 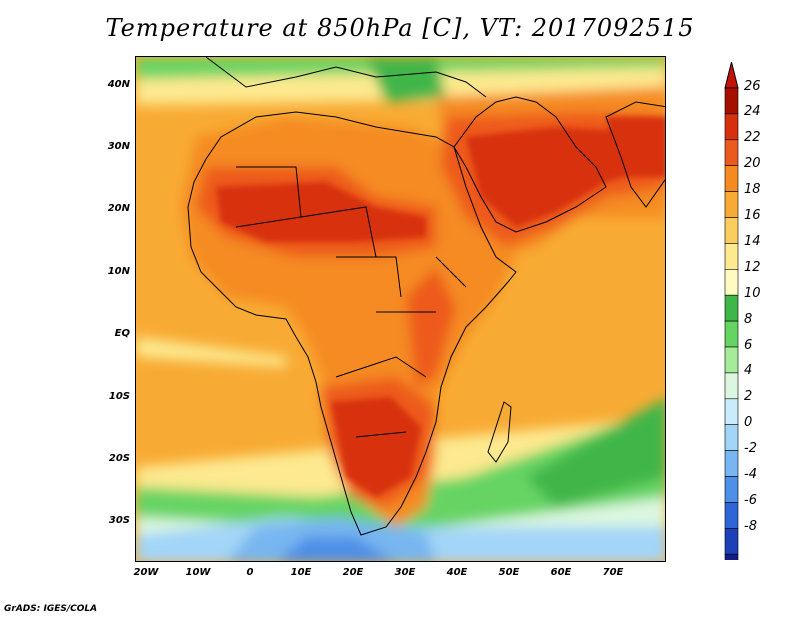 I want to click on lat-label-10n: 10N, so click(x=118, y=271).